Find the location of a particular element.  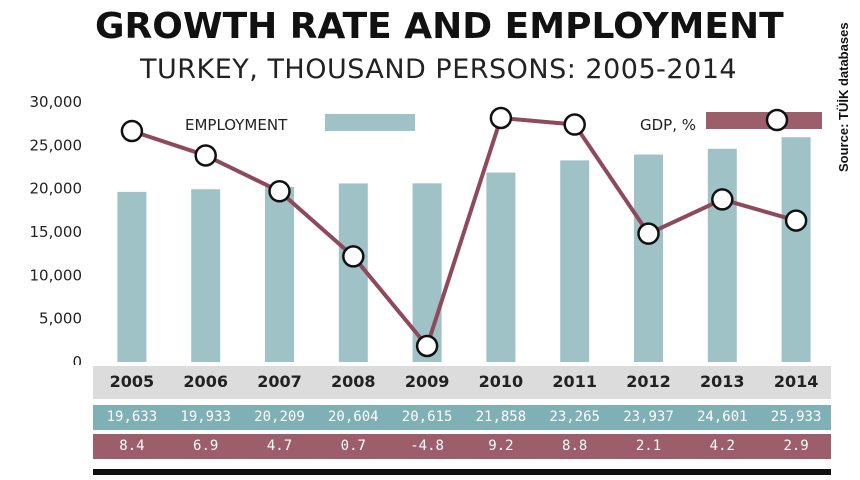

y-tick-label: 0 is located at coordinates (77, 359).